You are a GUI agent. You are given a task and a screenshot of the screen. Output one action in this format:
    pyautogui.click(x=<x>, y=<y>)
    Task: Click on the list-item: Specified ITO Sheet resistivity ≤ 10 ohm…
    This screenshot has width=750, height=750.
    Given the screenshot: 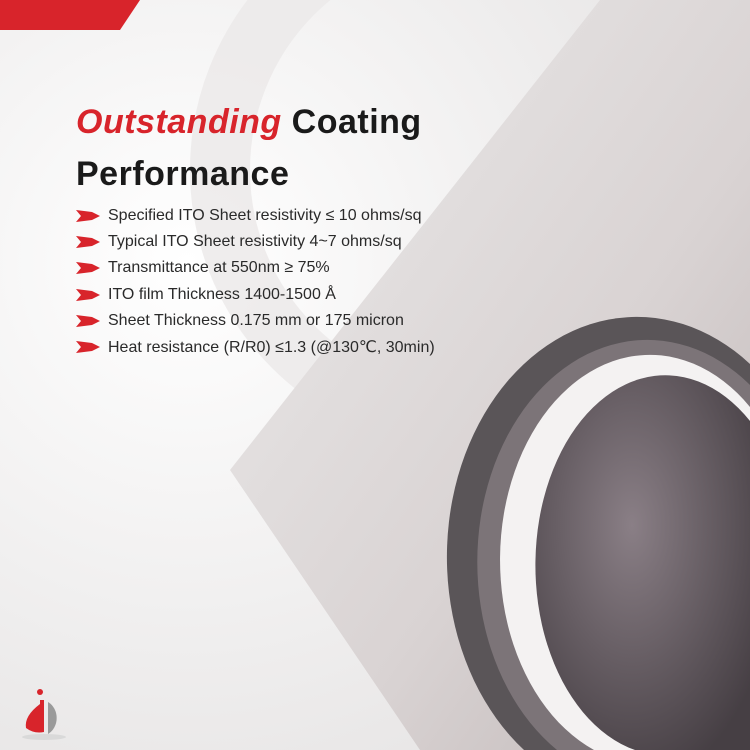 What is the action you would take?
    pyautogui.click(x=255, y=216)
    